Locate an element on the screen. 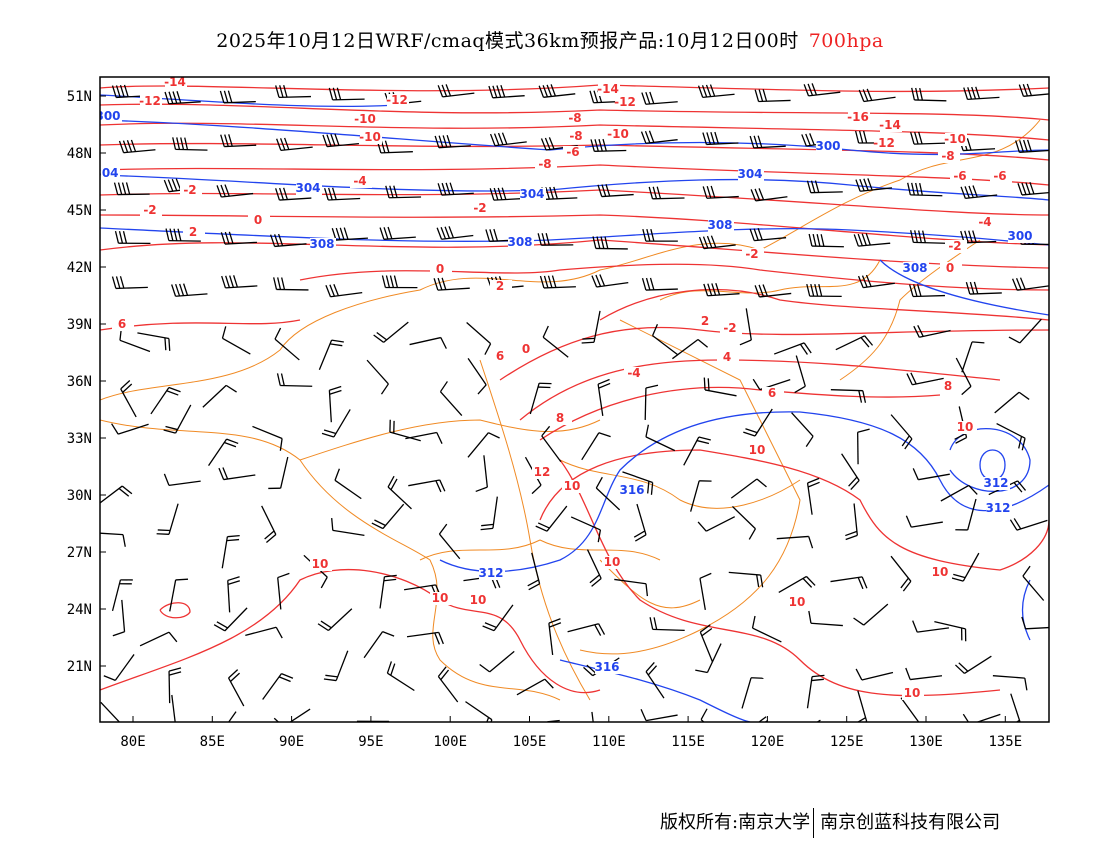  lat-label: 21N is located at coordinates (79, 667).